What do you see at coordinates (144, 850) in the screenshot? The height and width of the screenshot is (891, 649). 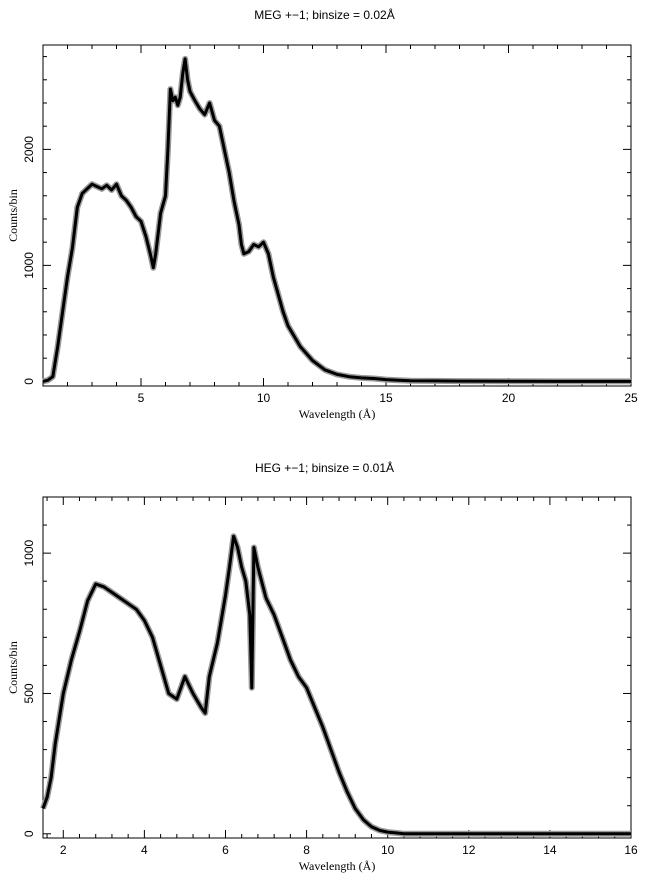 I see `x-tick-label: 4` at bounding box center [144, 850].